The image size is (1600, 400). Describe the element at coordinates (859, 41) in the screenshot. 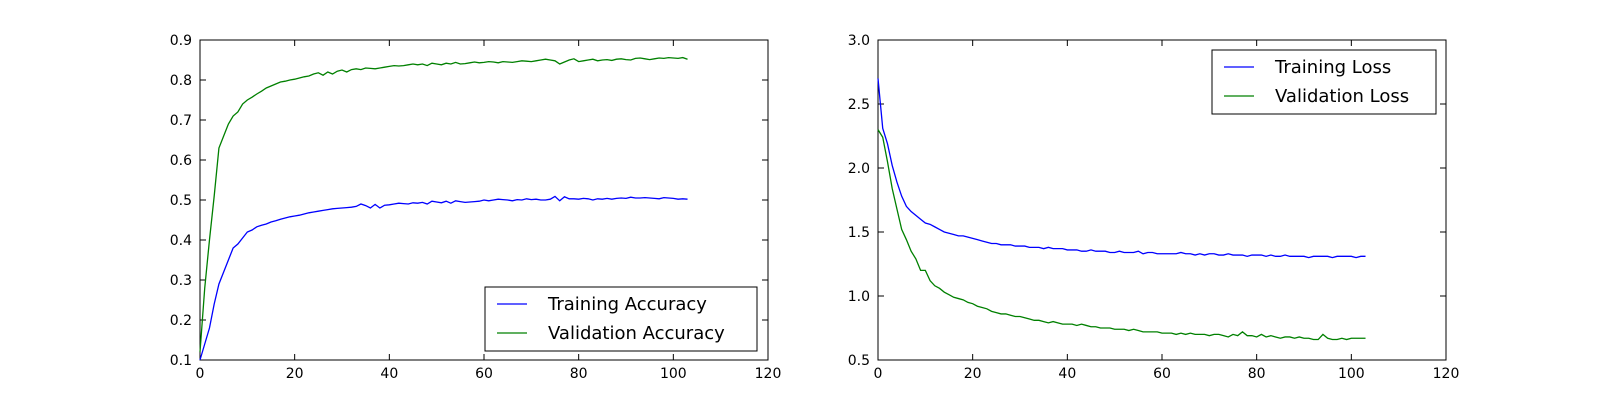

I see `y-tick-label: 3.0` at that location.